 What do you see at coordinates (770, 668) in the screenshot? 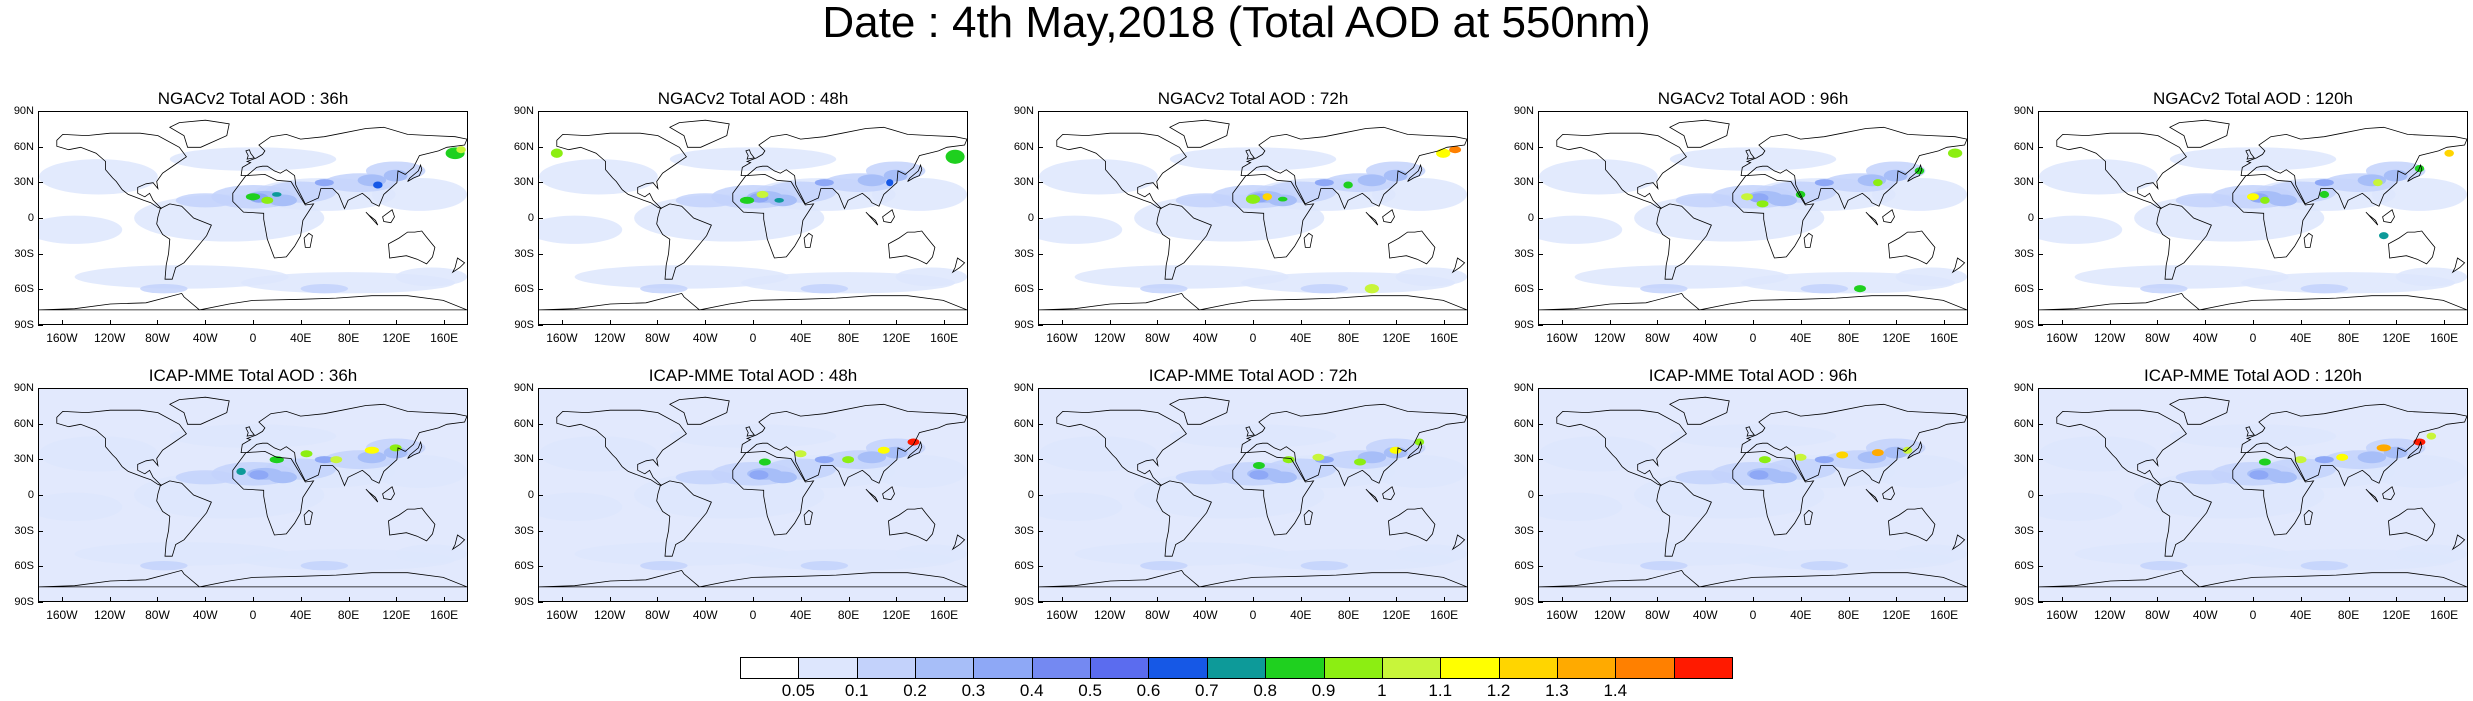
I see `colorbar-swatch` at bounding box center [770, 668].